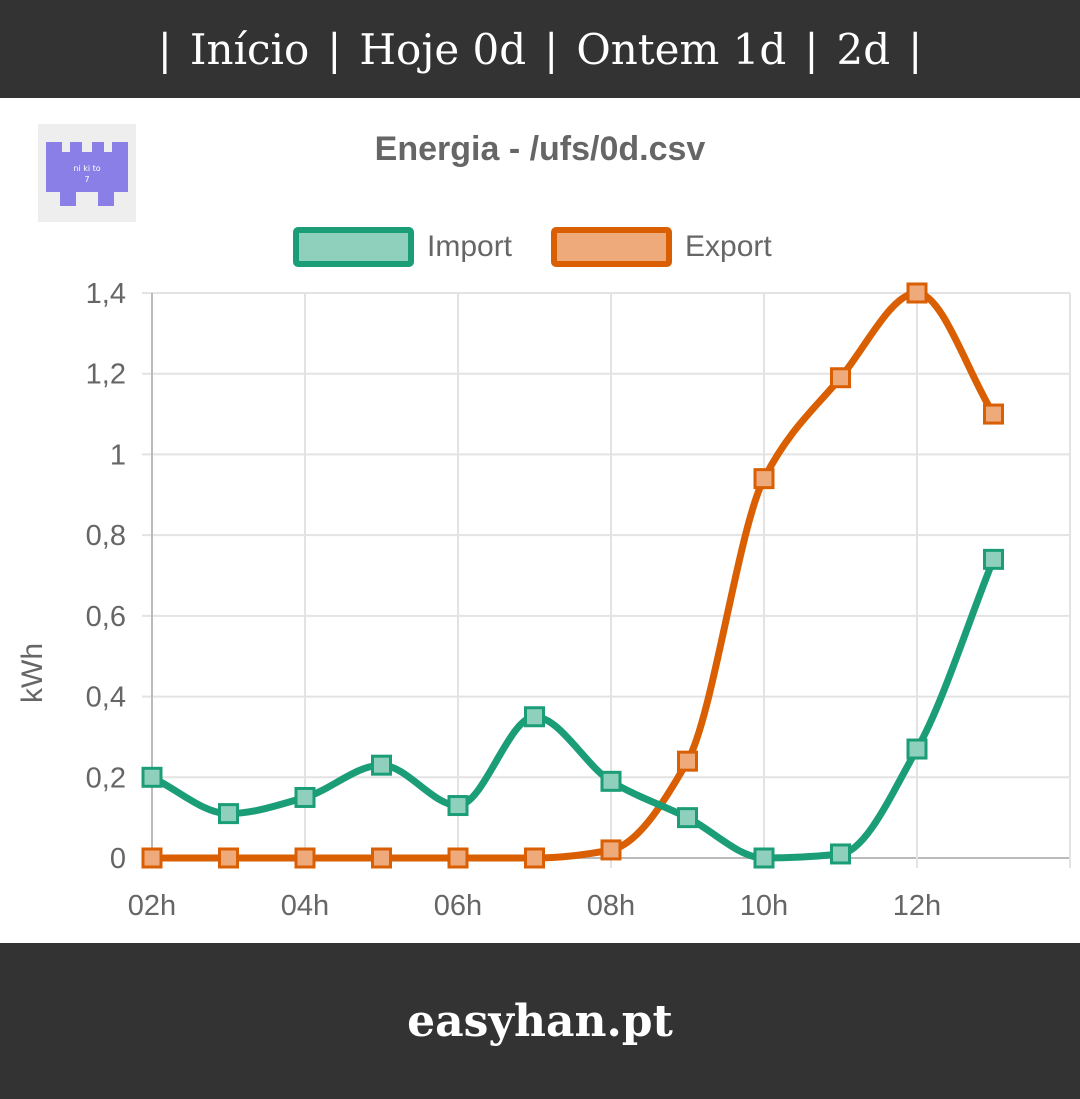 This screenshot has height=1099, width=1080. Describe the element at coordinates (118, 455) in the screenshot. I see `y-tick-label: 1` at that location.